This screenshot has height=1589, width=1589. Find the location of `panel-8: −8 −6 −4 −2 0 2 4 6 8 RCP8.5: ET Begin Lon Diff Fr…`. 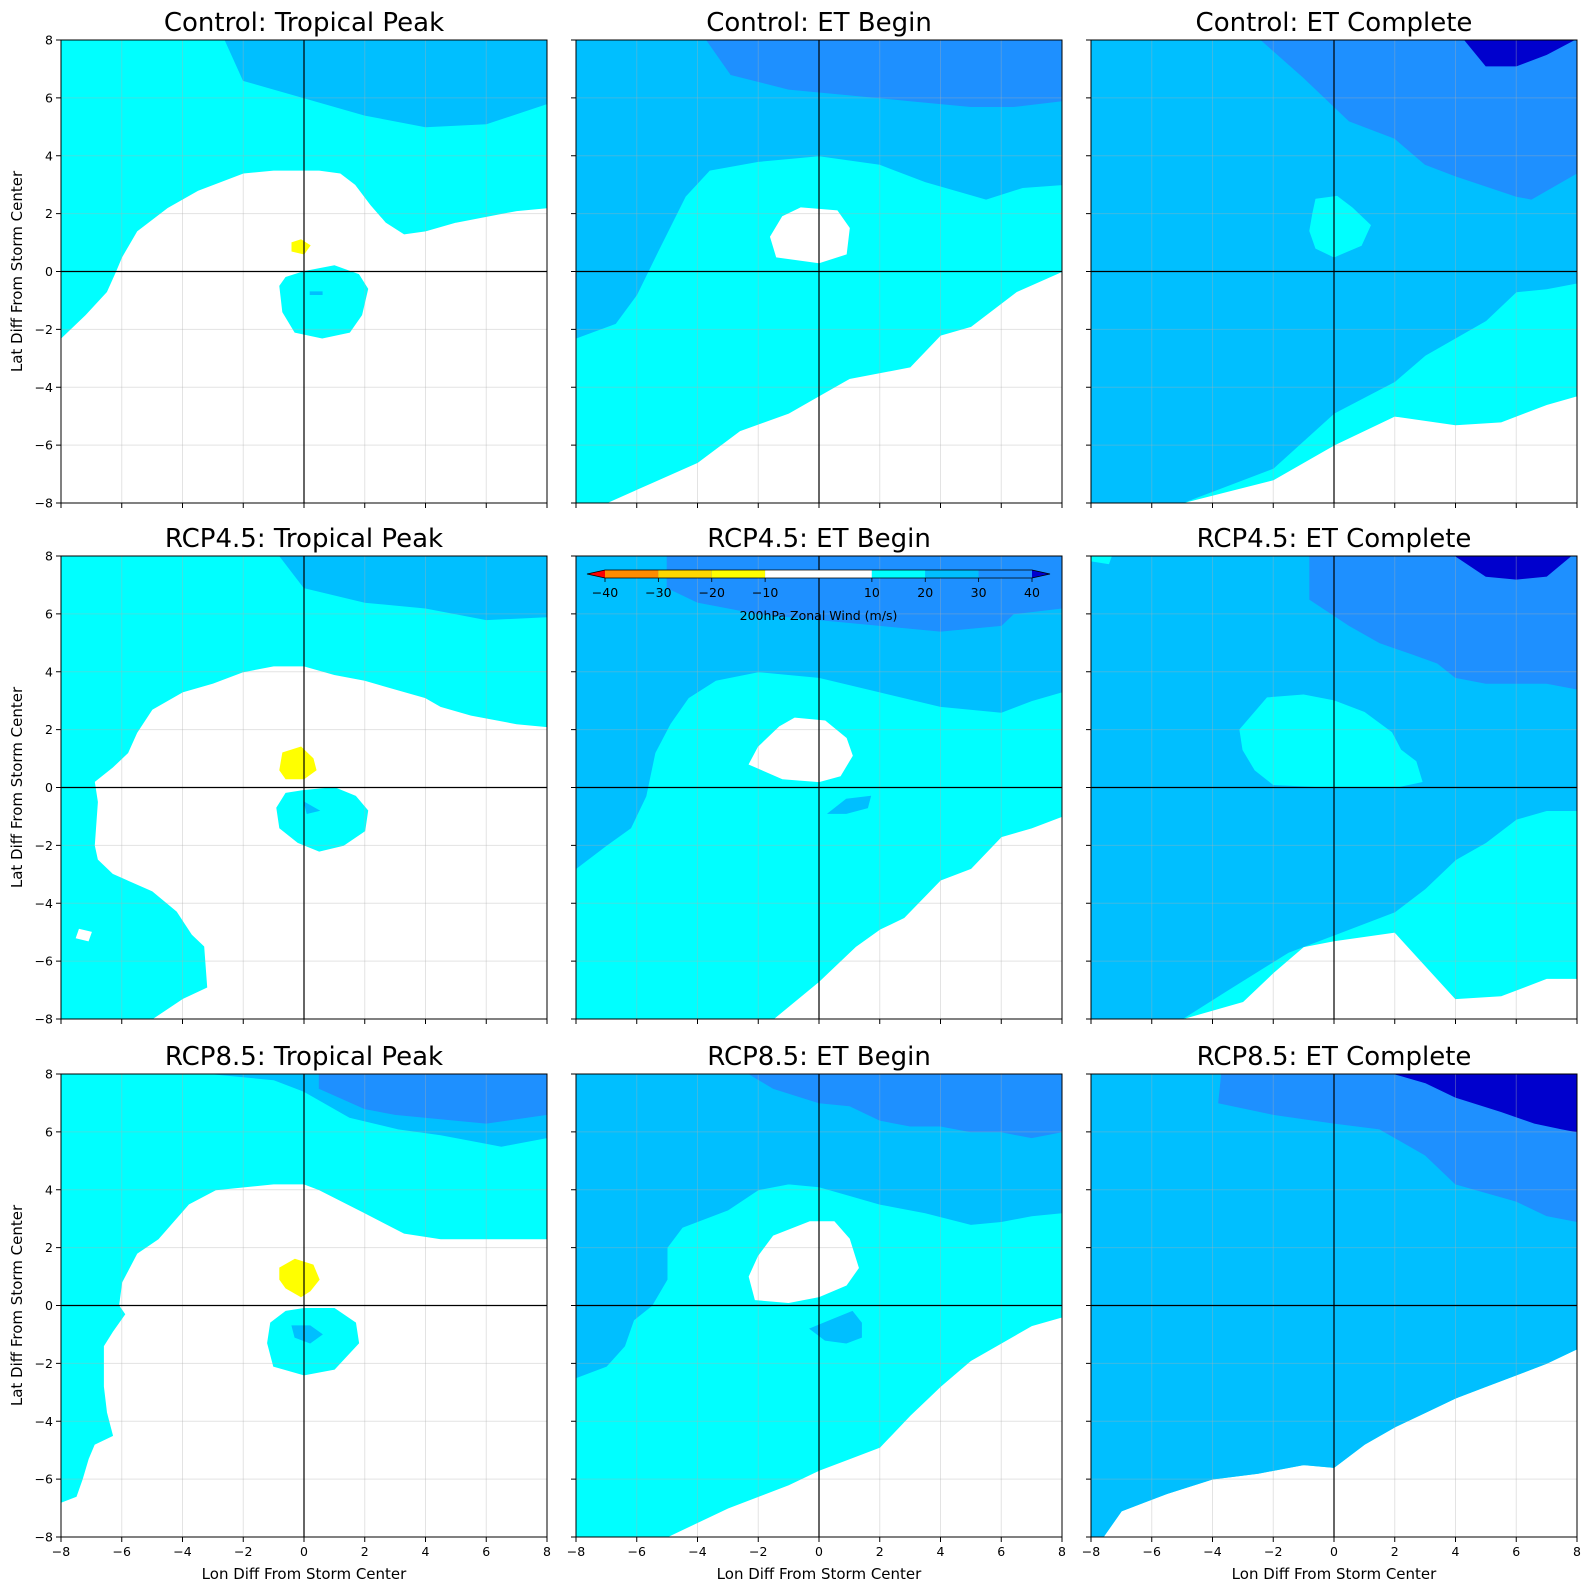

panel-8: −8 −6 −4 −2 0 2 4 6 8 RCP8.5: ET Begin Lon Diff Fr… is located at coordinates (816, 1312).